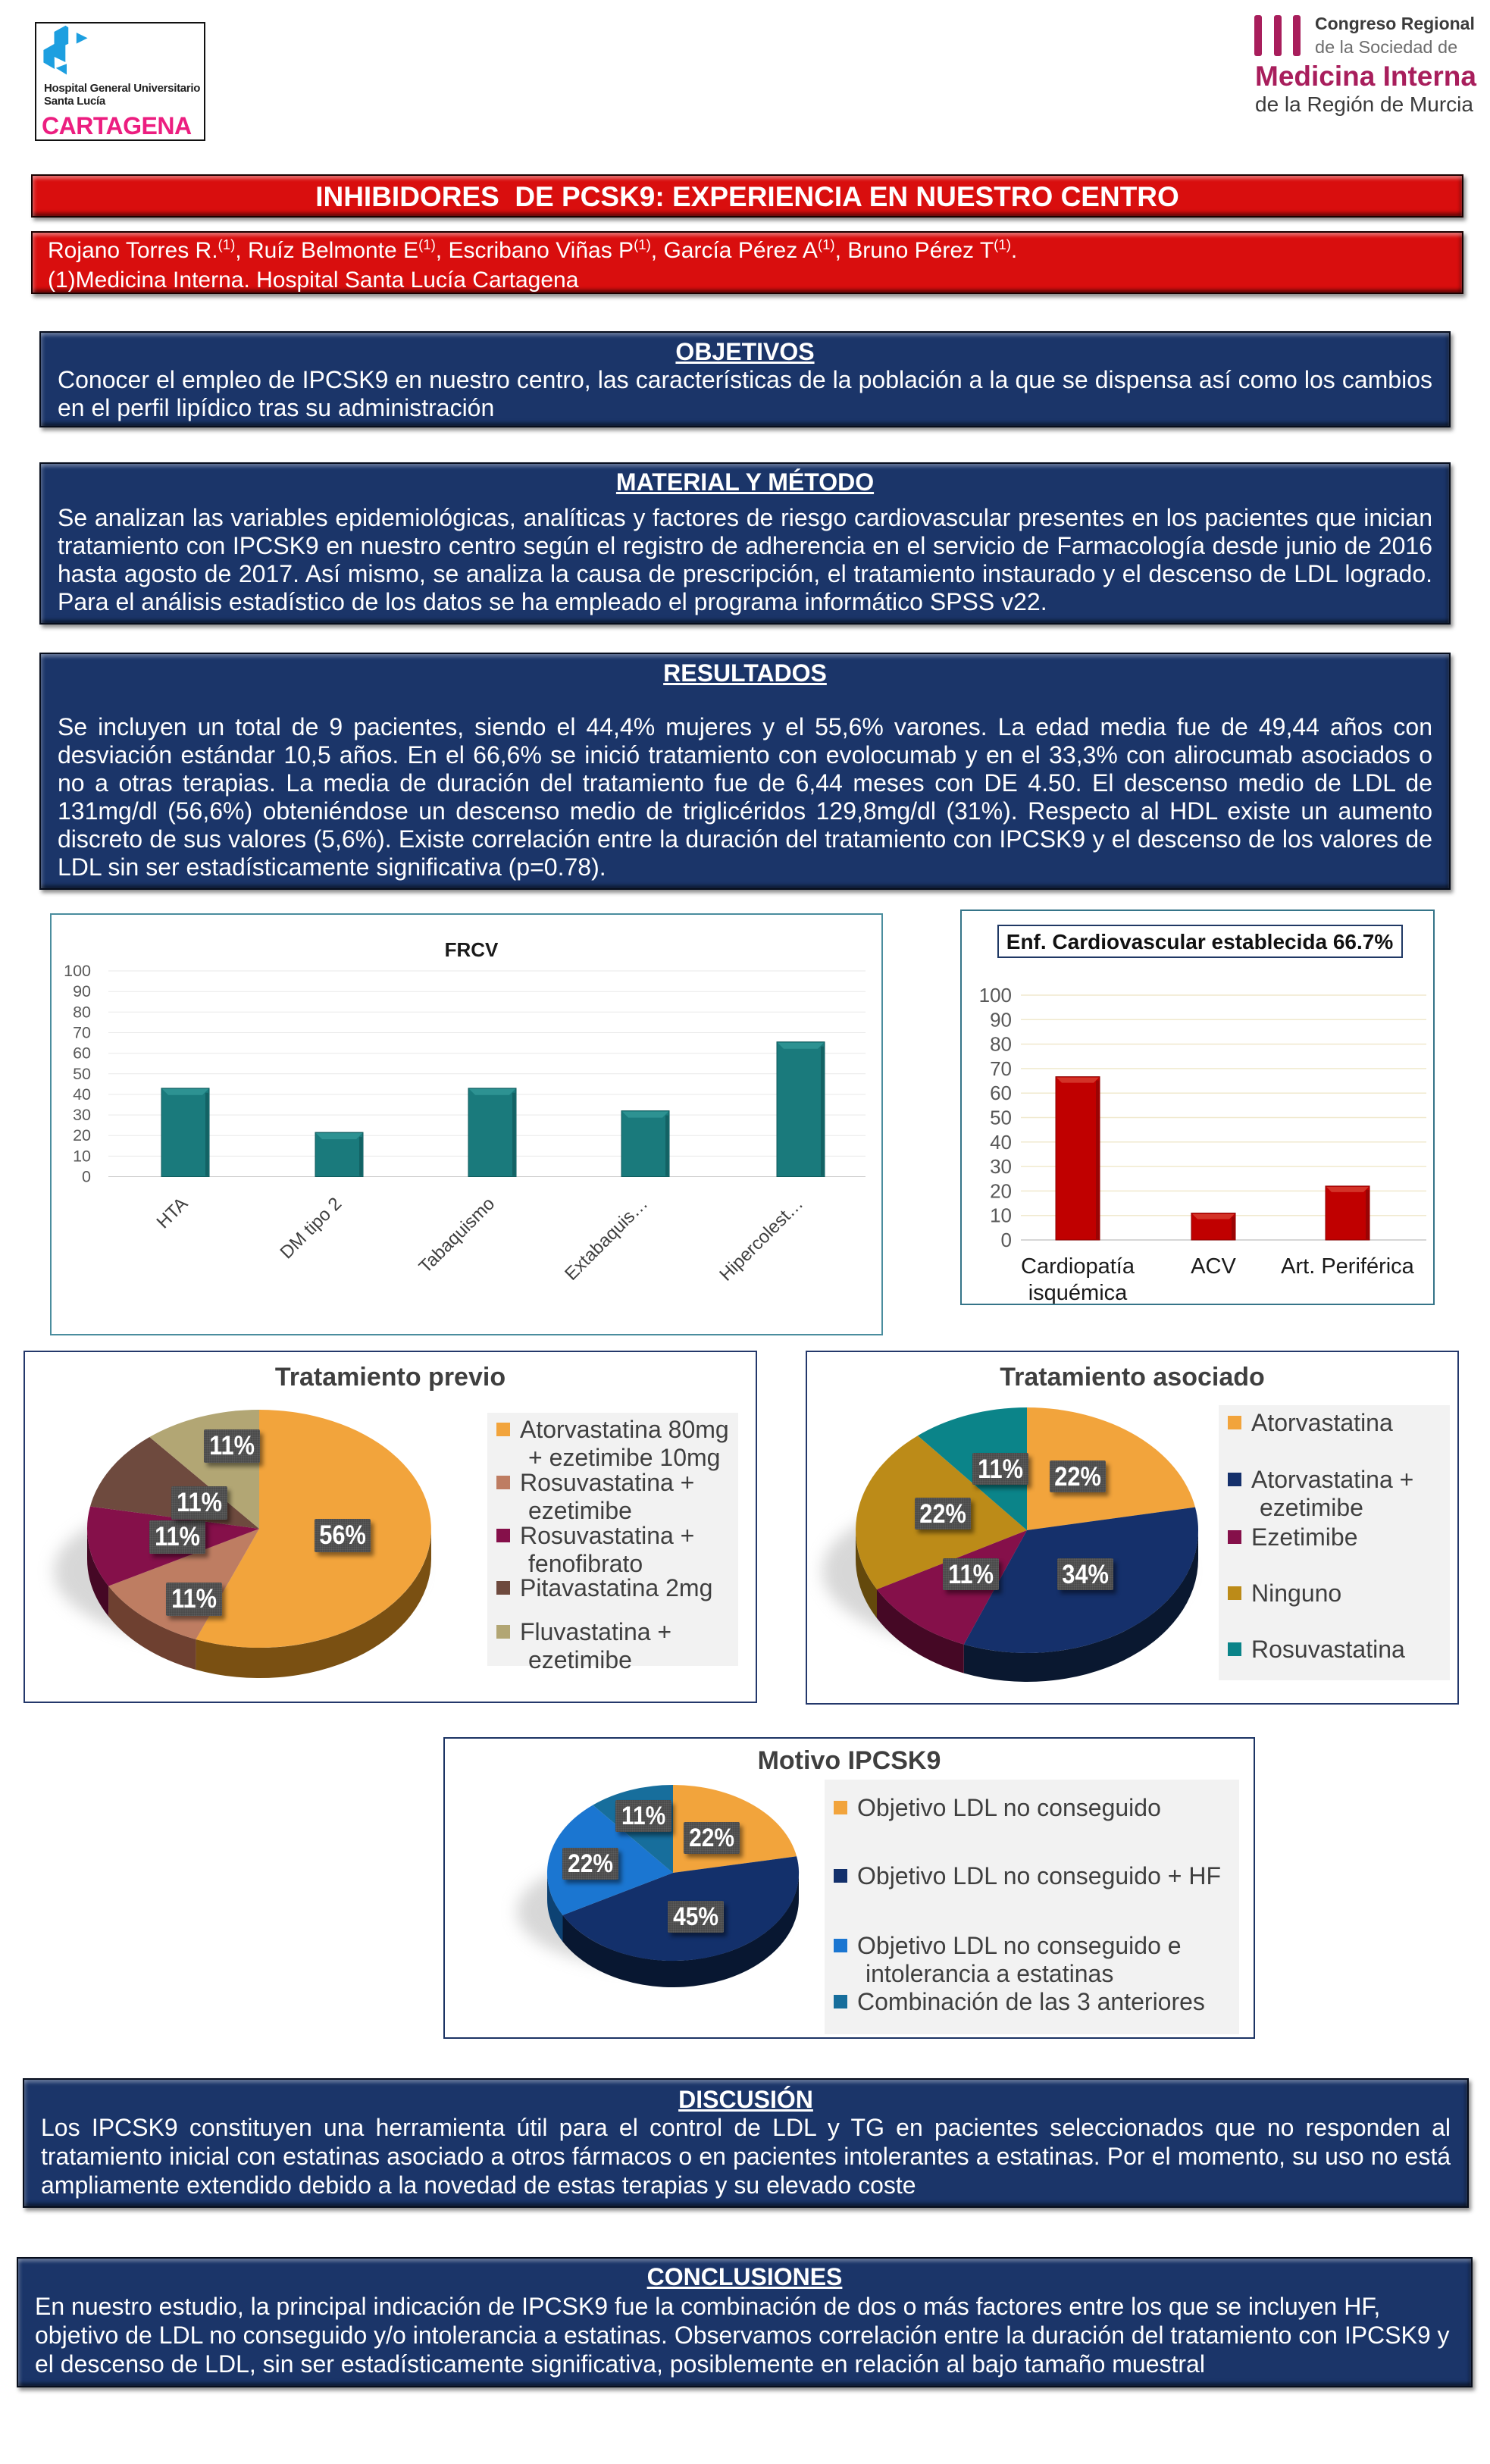  Describe the element at coordinates (472, 950) in the screenshot. I see `svg-text: FRCV` at that location.